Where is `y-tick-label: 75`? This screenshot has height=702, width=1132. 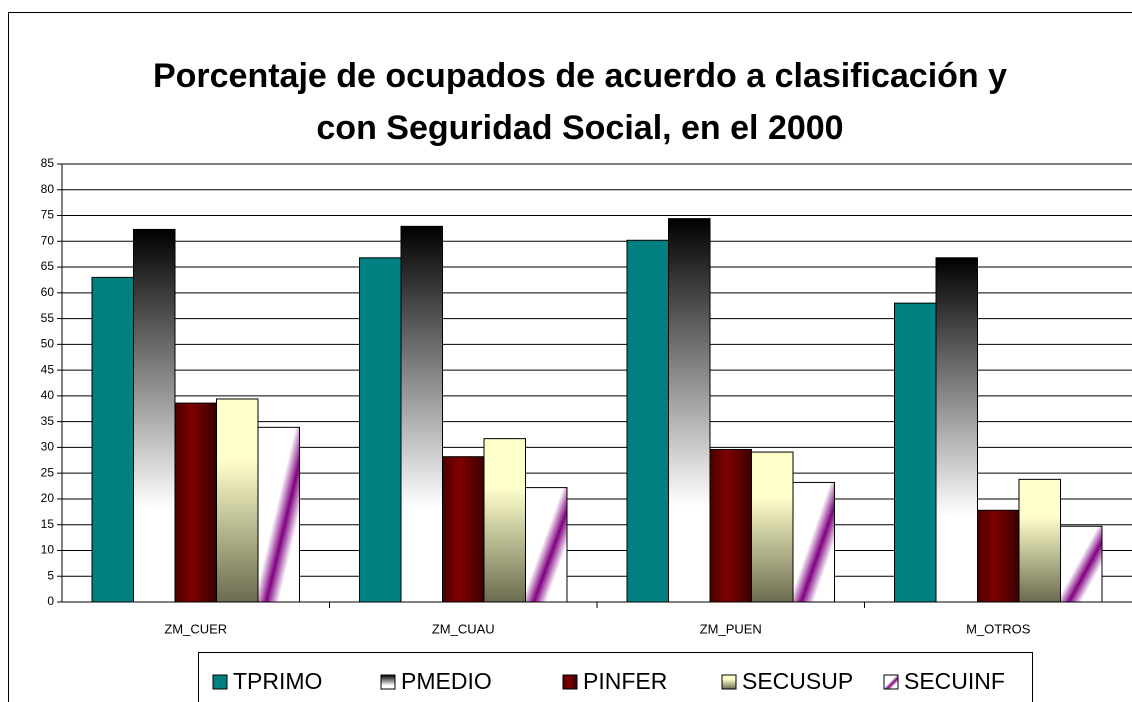 y-tick-label: 75 is located at coordinates (48, 215).